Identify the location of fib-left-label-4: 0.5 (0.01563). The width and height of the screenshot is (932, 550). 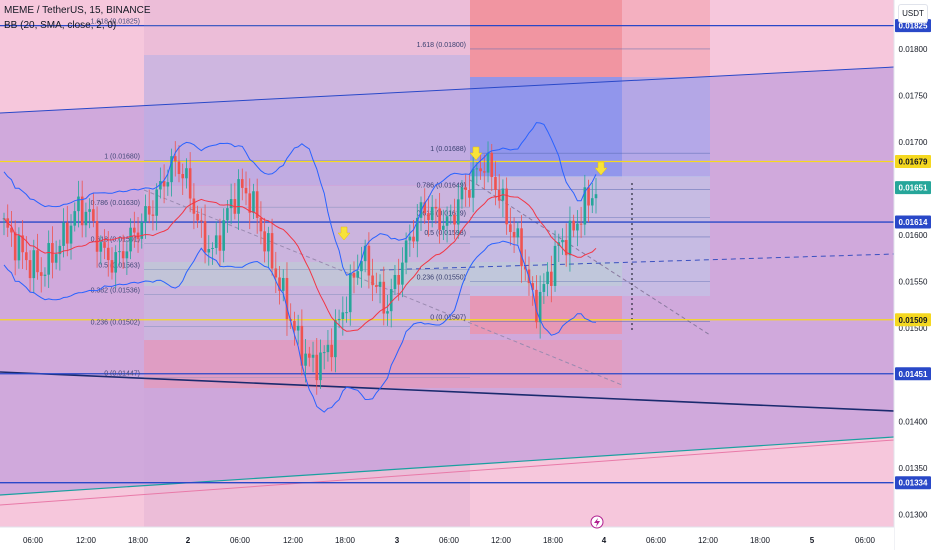
(119, 266).